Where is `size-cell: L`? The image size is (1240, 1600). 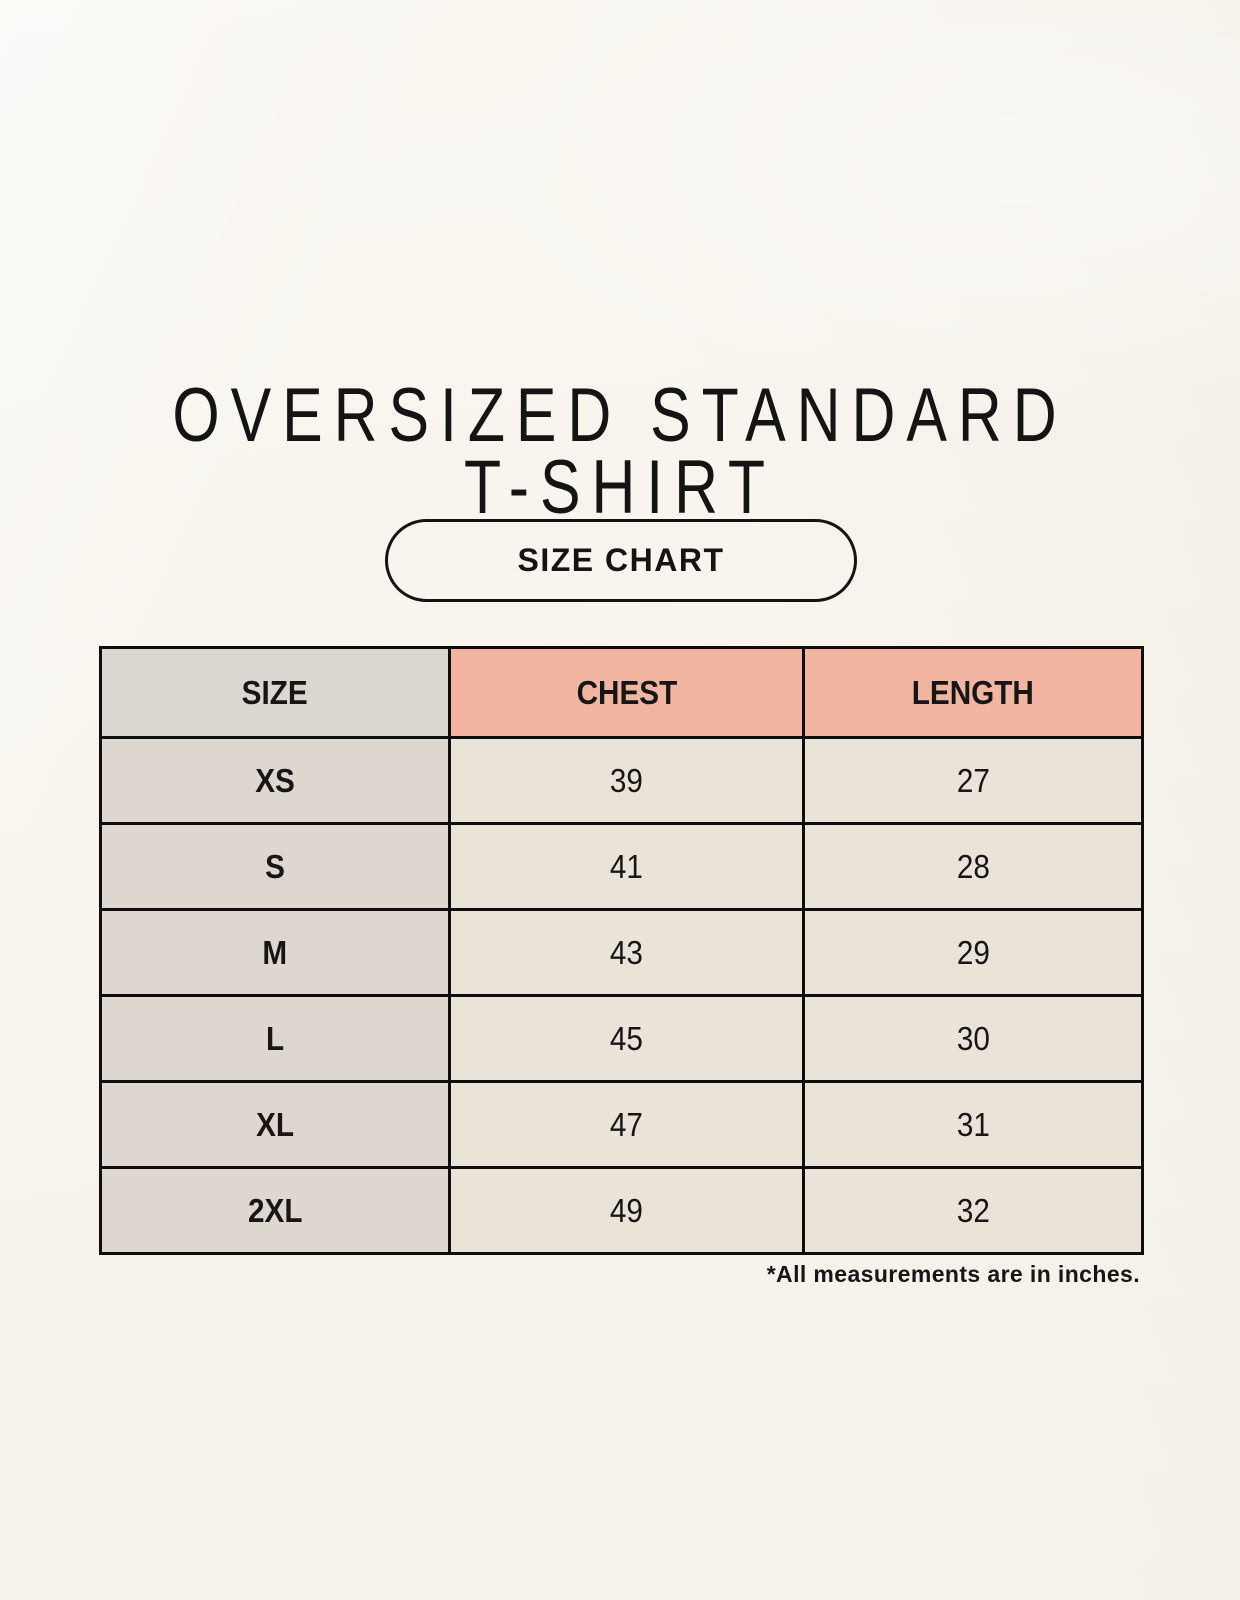 size-cell: L is located at coordinates (275, 1038).